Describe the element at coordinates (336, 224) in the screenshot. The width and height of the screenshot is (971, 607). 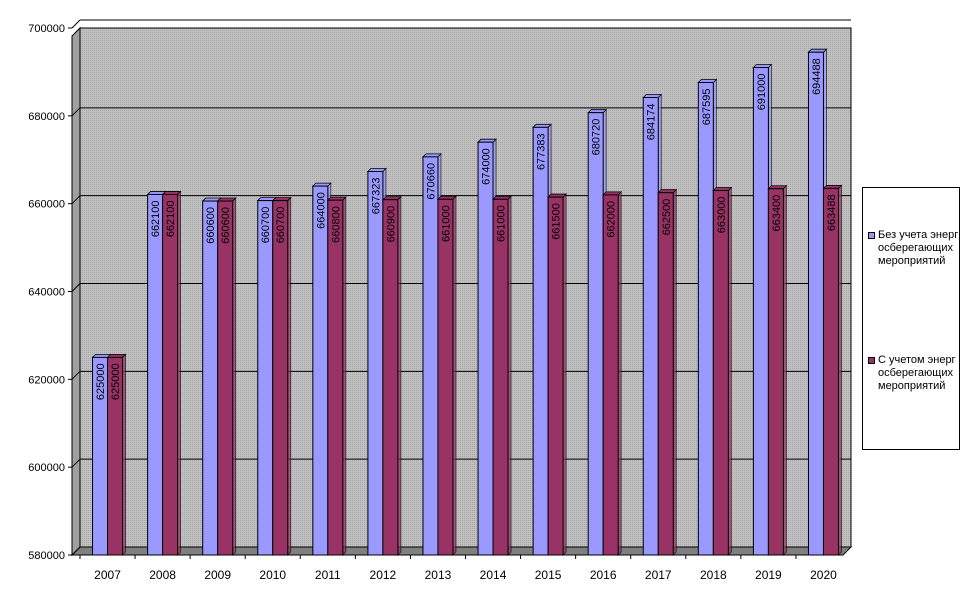
I see `bar-series-2-label: 660800` at that location.